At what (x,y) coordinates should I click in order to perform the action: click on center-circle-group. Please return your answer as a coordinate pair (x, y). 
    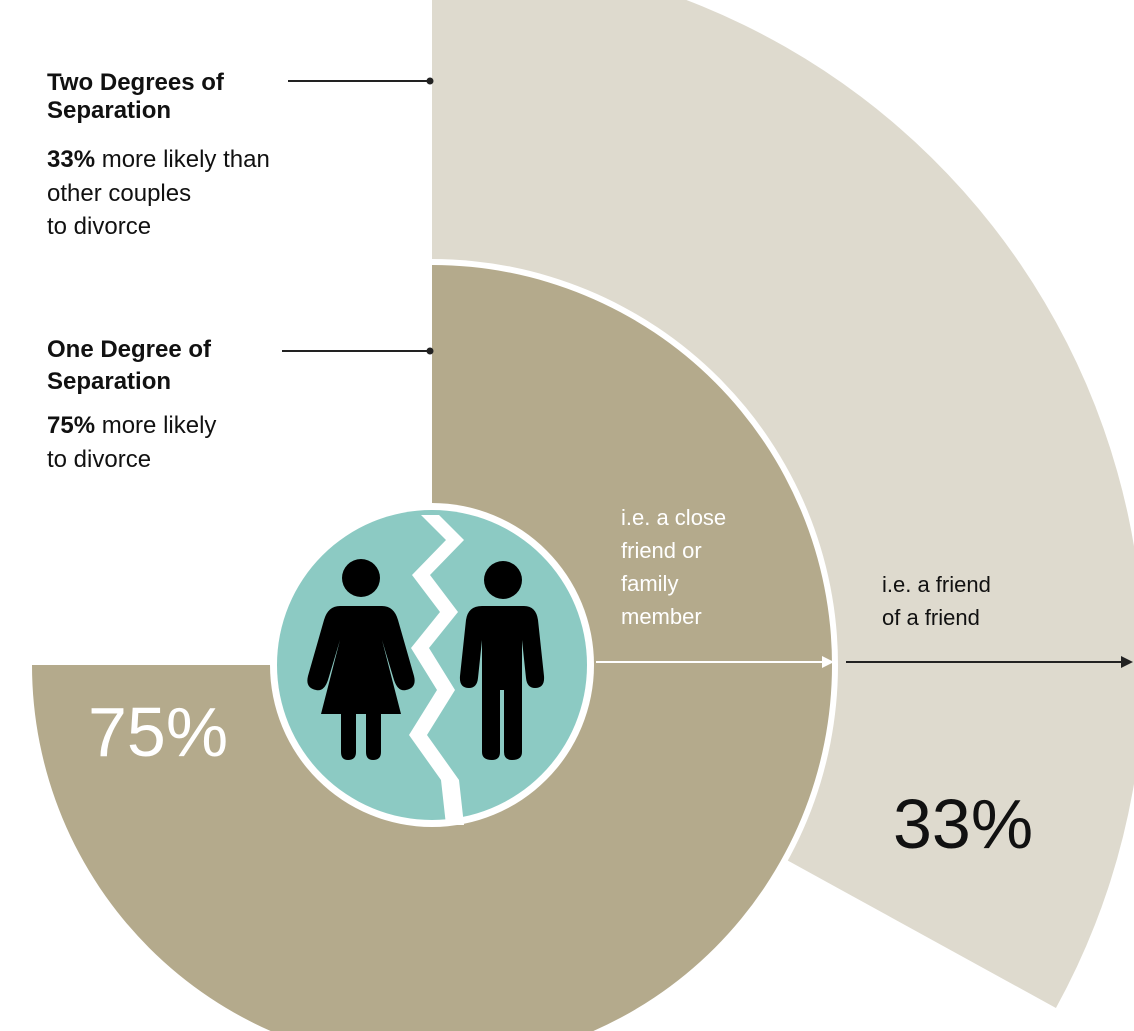
    Looking at the image, I should click on (432, 665).